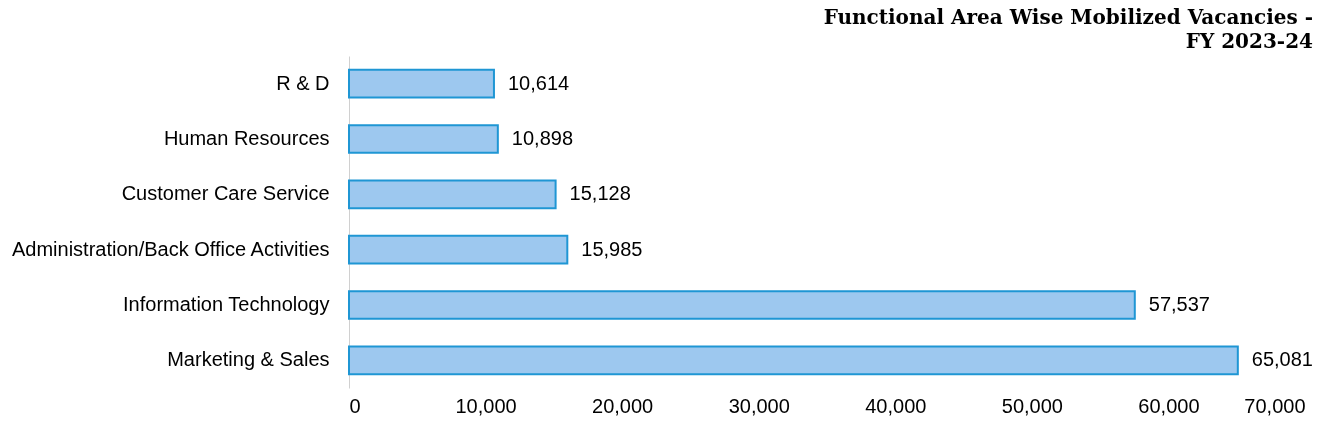 The width and height of the screenshot is (1330, 421). Describe the element at coordinates (759, 405) in the screenshot. I see `x-tick-label: 30,000` at that location.